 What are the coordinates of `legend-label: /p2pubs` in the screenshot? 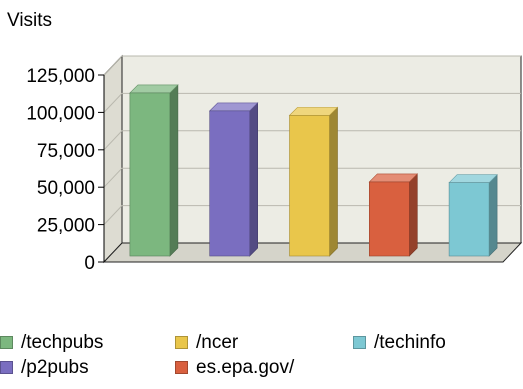 It's located at (55, 367).